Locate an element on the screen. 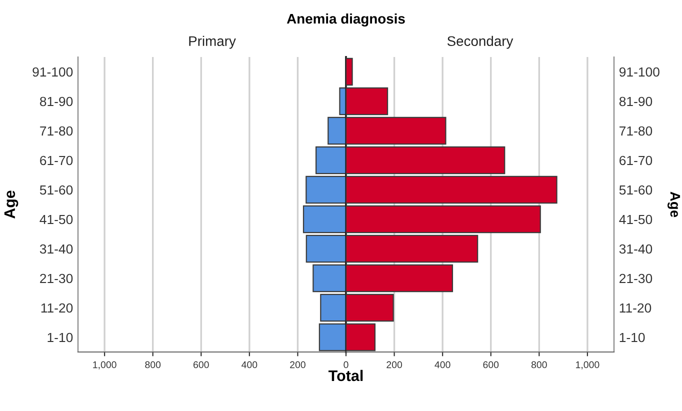  bar is located at coordinates (349, 72).